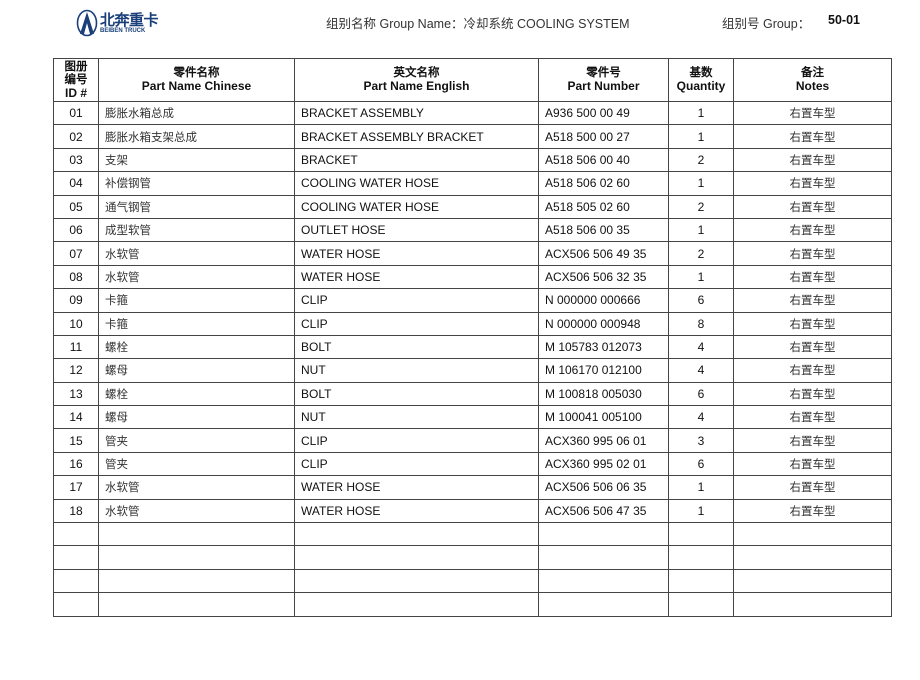 Image resolution: width=920 pixels, height=680 pixels. What do you see at coordinates (76, 73) in the screenshot?
I see `column-header-cn: 图册编号` at bounding box center [76, 73].